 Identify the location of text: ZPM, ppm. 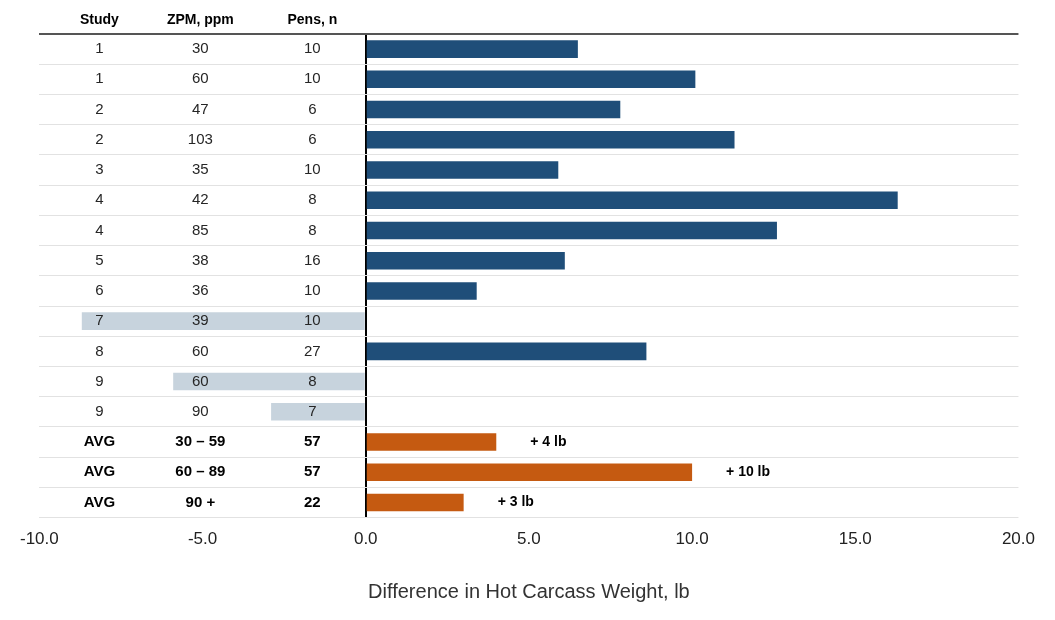
(200, 18).